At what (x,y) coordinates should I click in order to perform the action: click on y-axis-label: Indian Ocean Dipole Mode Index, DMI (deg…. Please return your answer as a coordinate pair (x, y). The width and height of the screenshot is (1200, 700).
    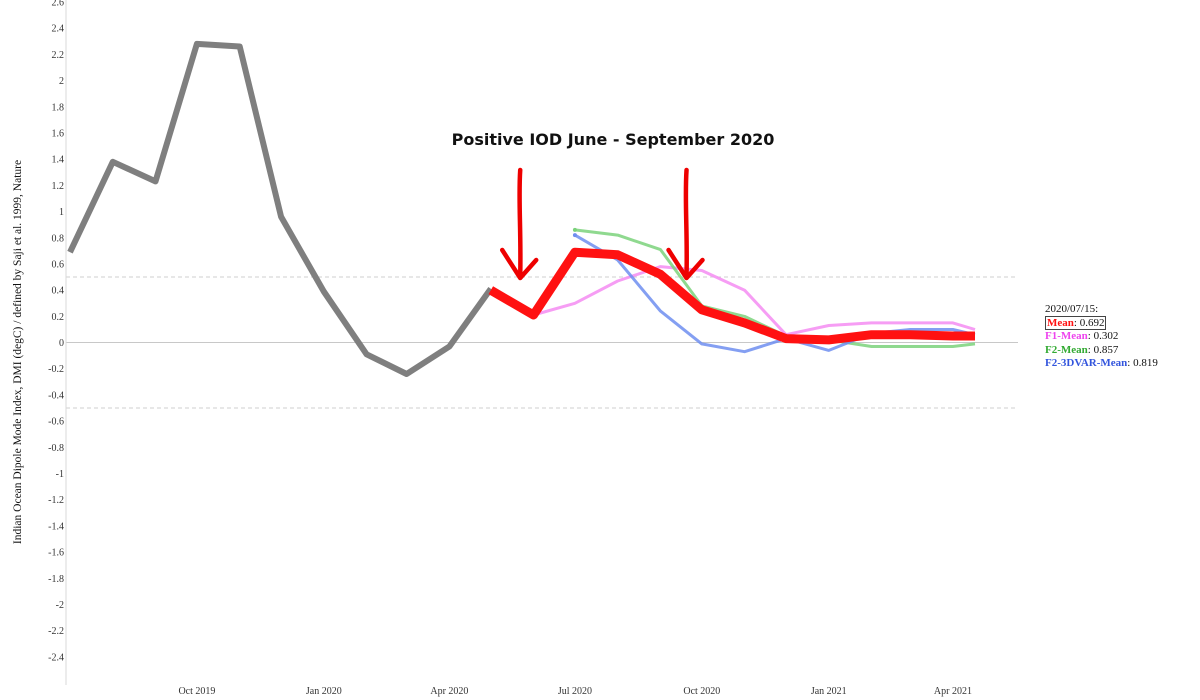
    Looking at the image, I should click on (18, 352).